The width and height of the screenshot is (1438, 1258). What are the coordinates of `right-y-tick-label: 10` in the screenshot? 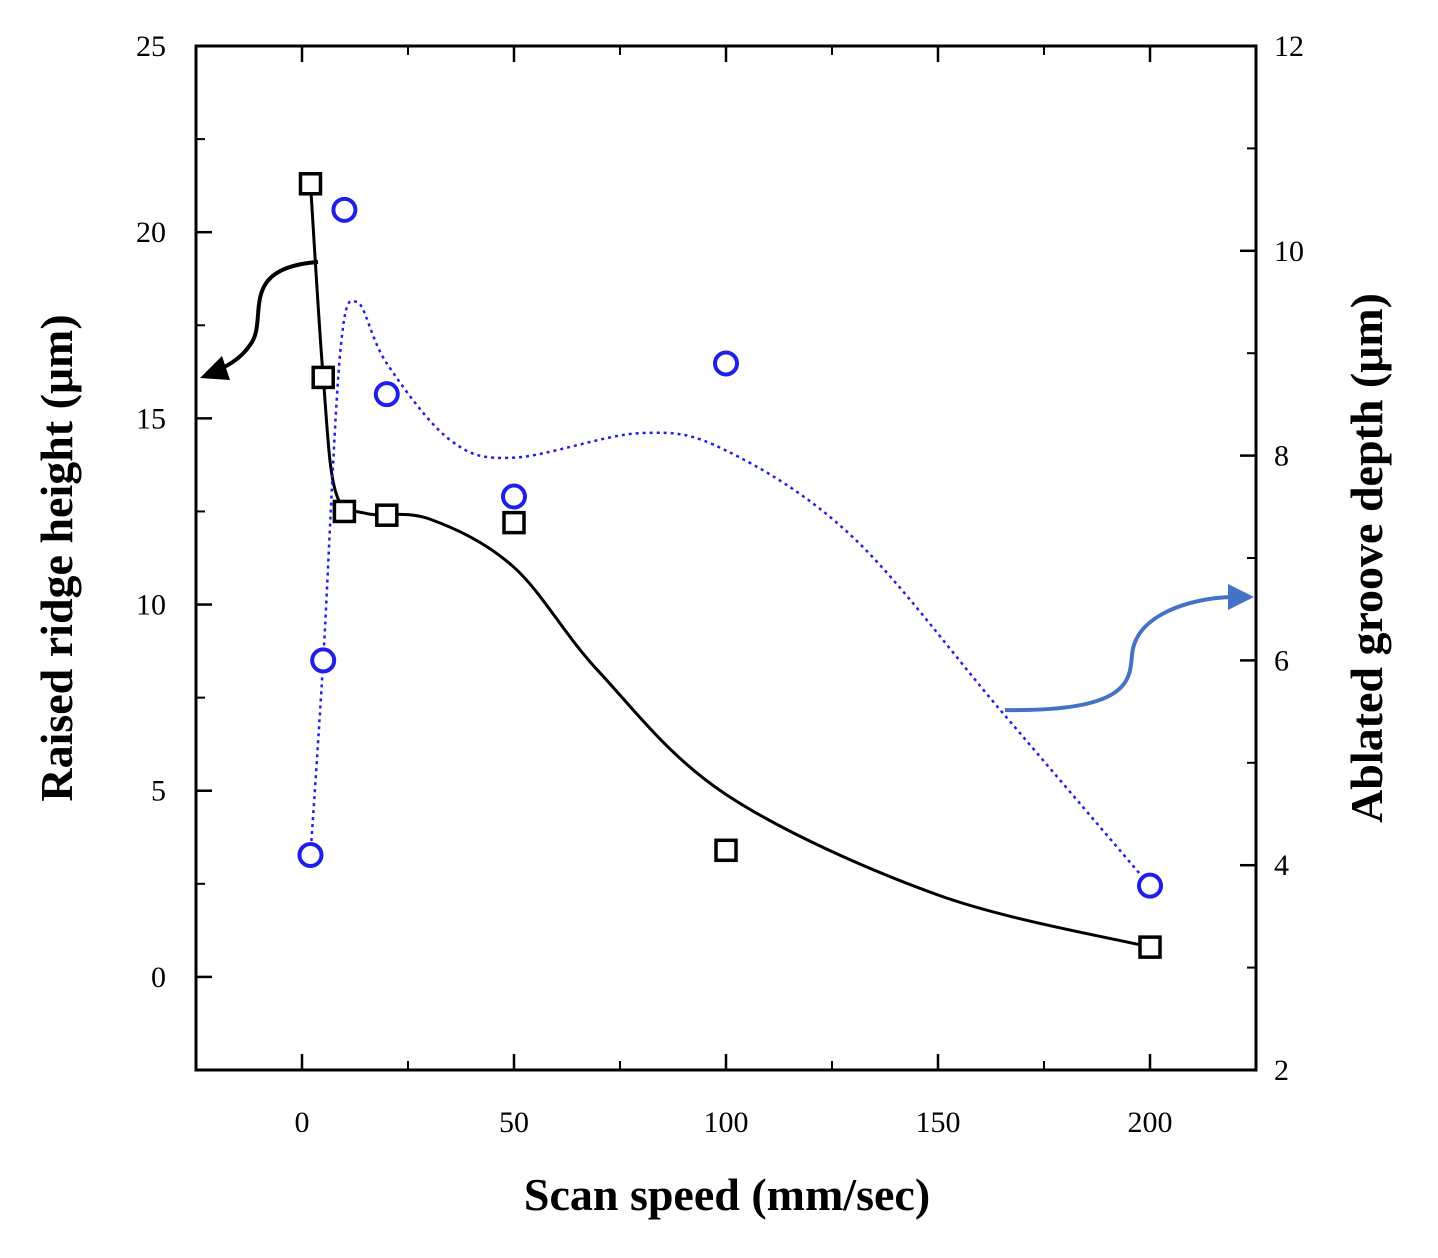 It's located at (1289, 251).